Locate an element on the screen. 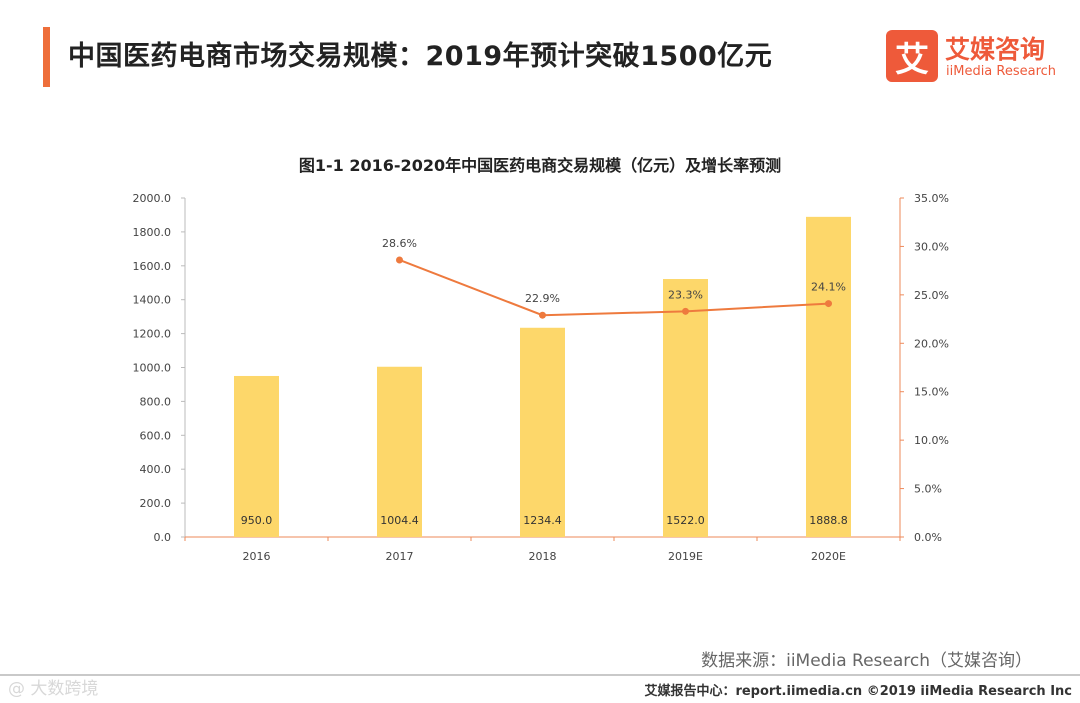 The image size is (1080, 703). iimedia-logo: 艾 艾媒咨询 iiMedia Research is located at coordinates (976, 58).